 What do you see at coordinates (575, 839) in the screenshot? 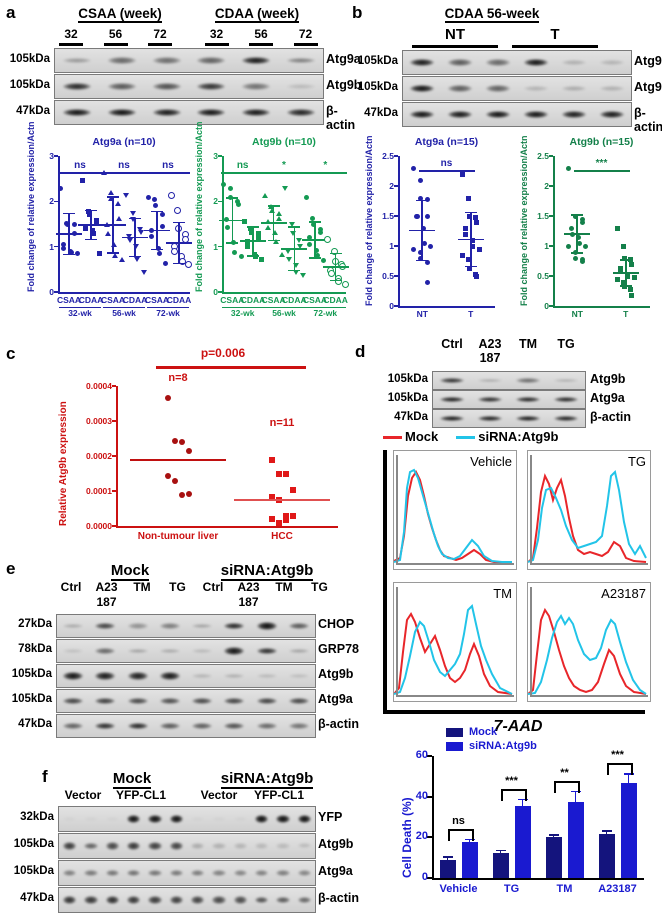
I see `bar-TM-siRNA:Atg9b` at bounding box center [575, 839].